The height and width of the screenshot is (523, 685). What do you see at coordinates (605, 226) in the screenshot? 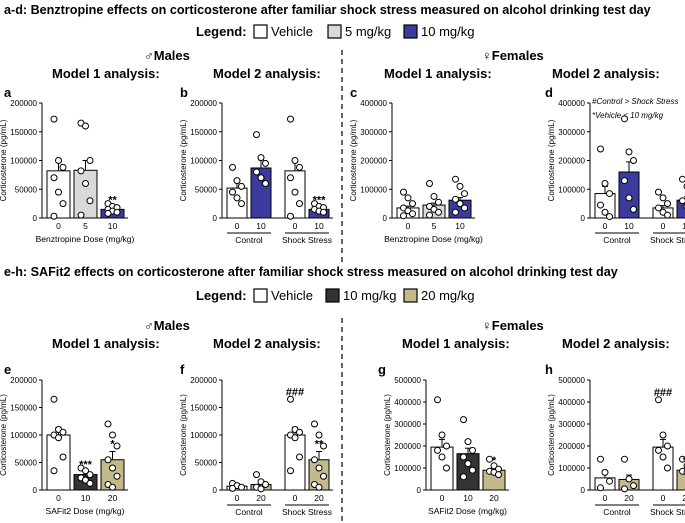
I see `x-tick-label-d-0: 0` at bounding box center [605, 226].